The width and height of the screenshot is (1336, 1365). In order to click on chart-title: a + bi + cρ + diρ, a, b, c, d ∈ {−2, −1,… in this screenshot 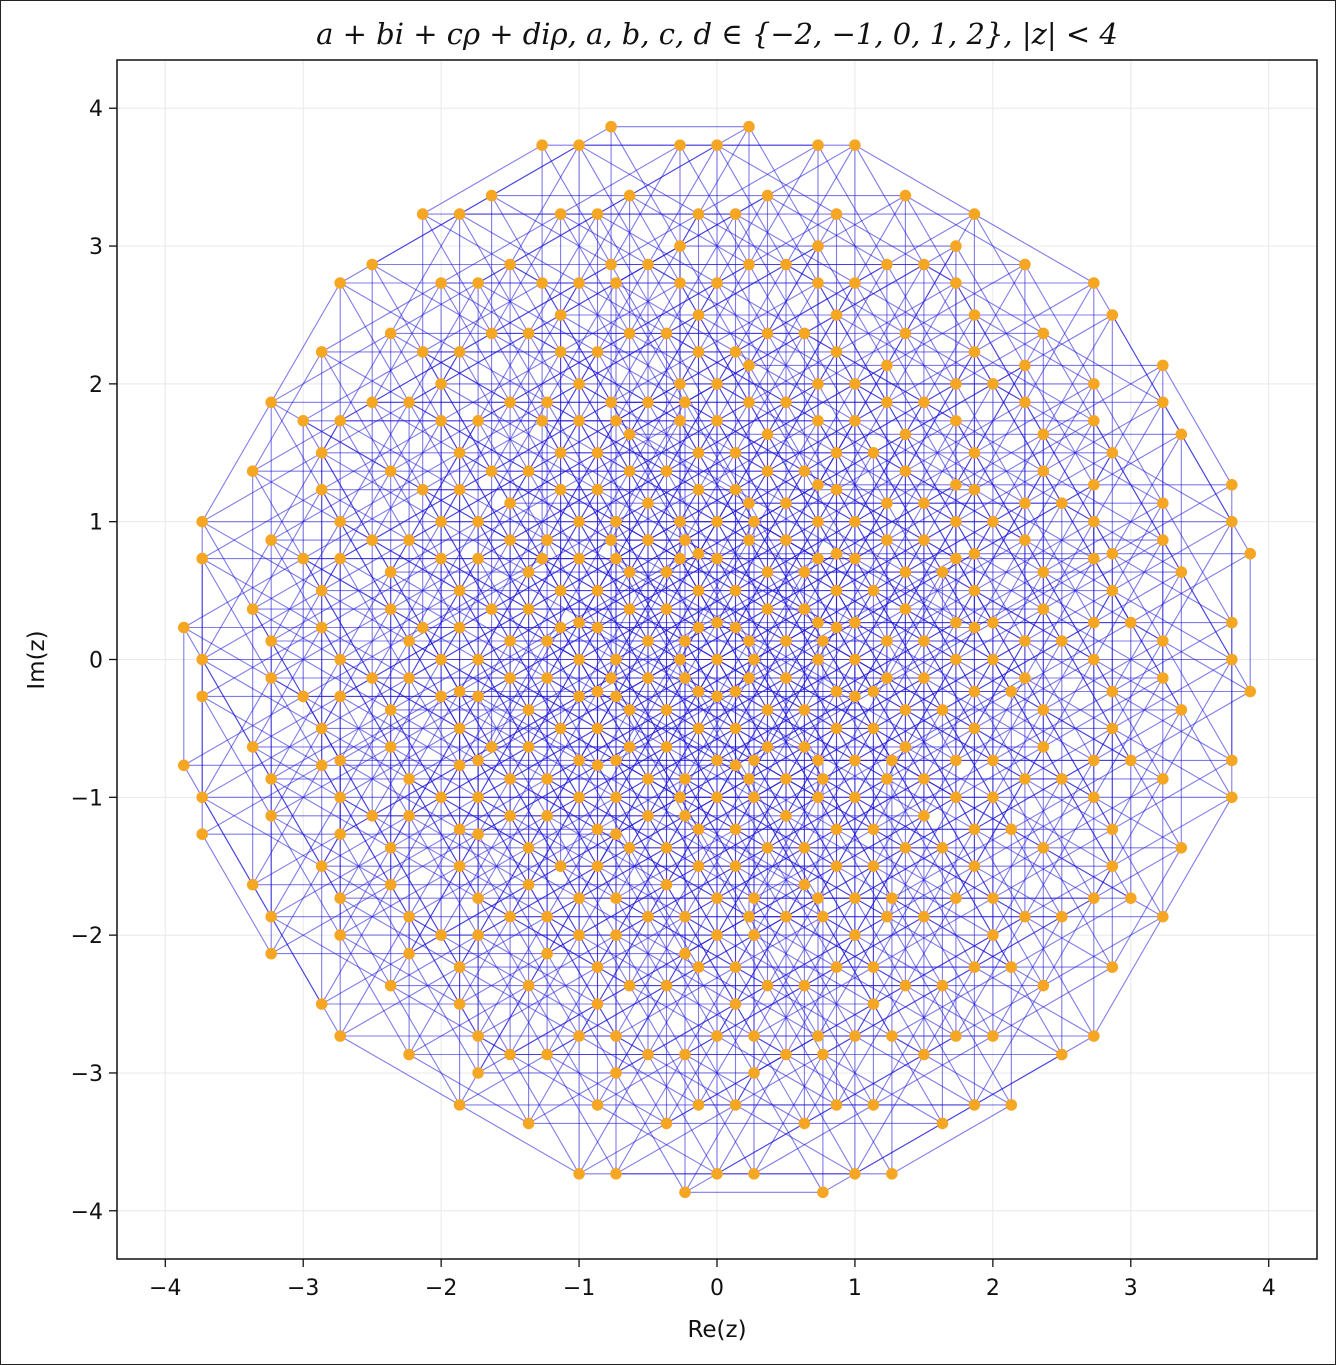, I will do `click(717, 34)`.